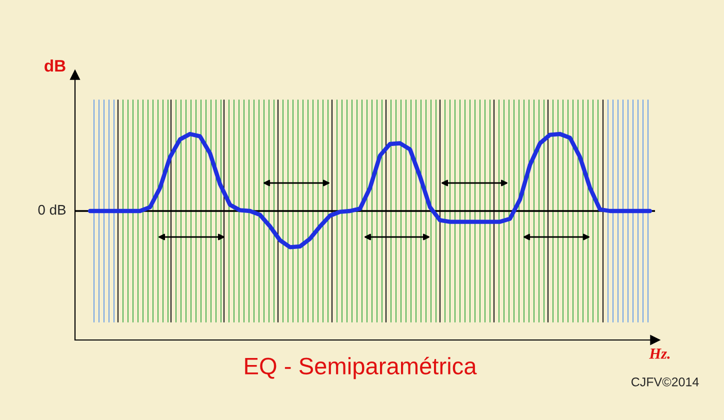 This screenshot has height=420, width=724. Describe the element at coordinates (52, 209) in the screenshot. I see `ref-line-label: 0 dB` at that location.